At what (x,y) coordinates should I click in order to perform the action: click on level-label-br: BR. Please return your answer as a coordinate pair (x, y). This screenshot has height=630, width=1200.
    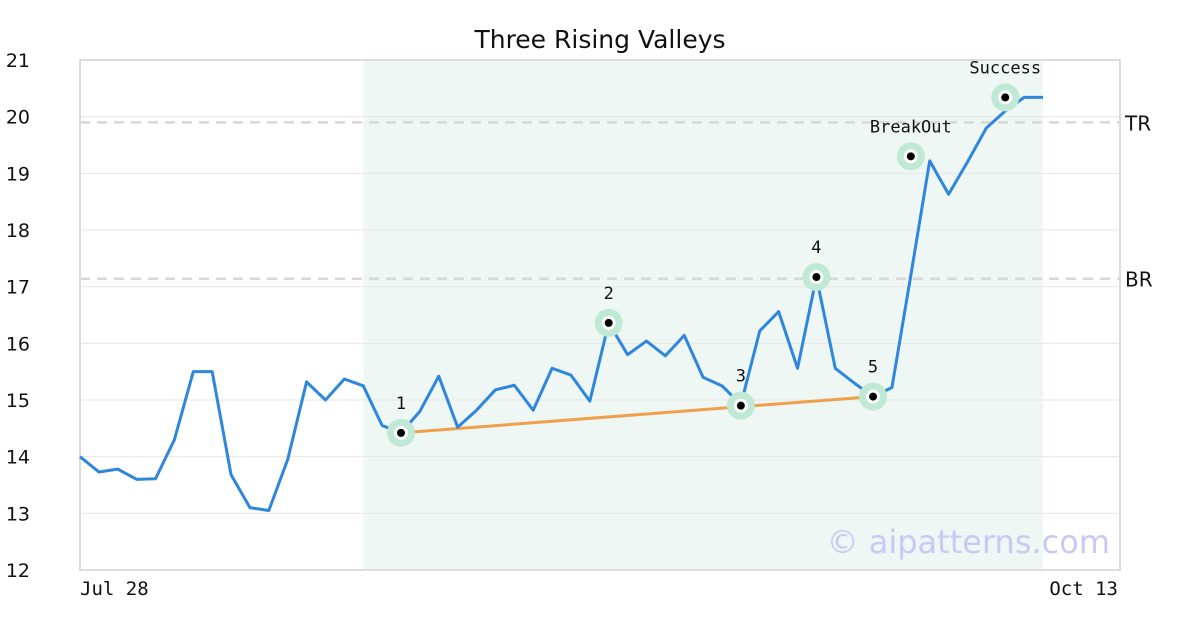
    Looking at the image, I should click on (1139, 280).